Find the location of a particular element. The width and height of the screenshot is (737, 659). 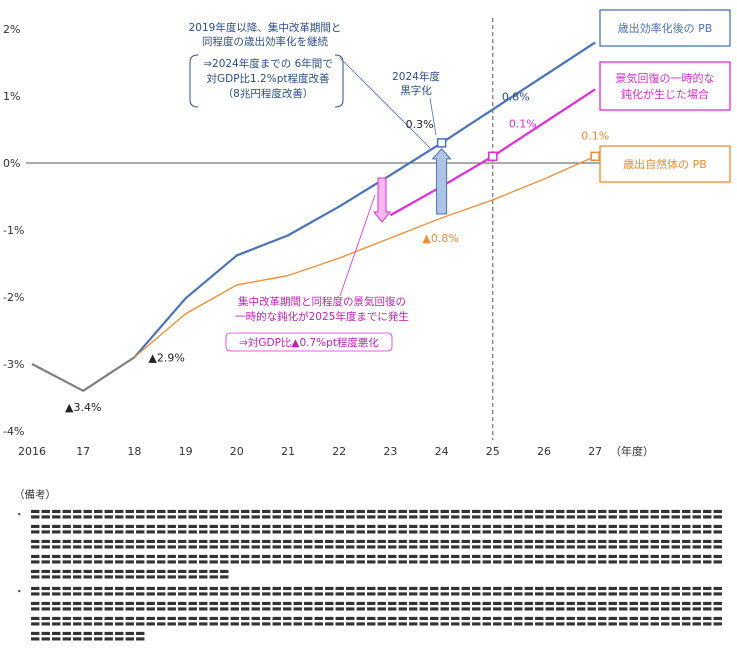

point-label: ▲0.8% is located at coordinates (440, 238).